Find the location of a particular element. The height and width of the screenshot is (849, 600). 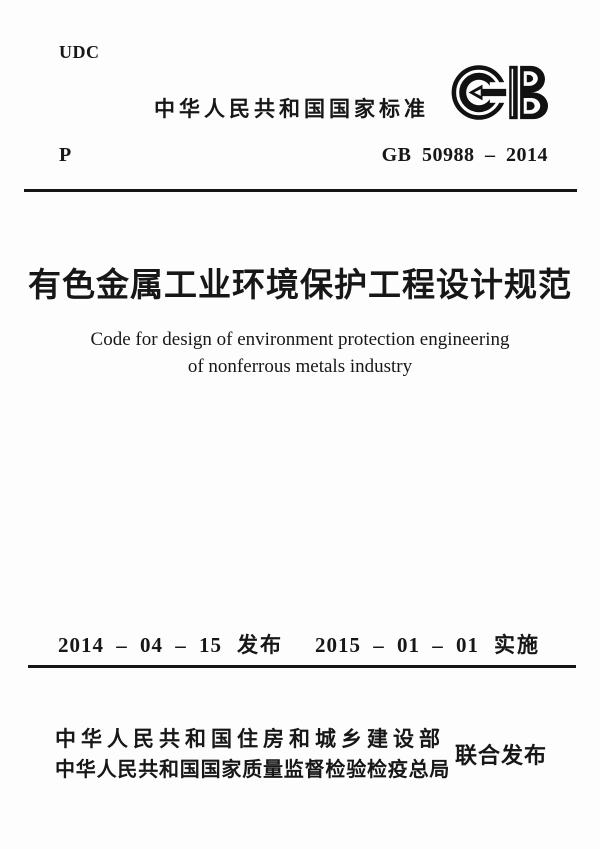

title-chinese: 有色金属工业环境保护工程设计规范 is located at coordinates (300, 286).